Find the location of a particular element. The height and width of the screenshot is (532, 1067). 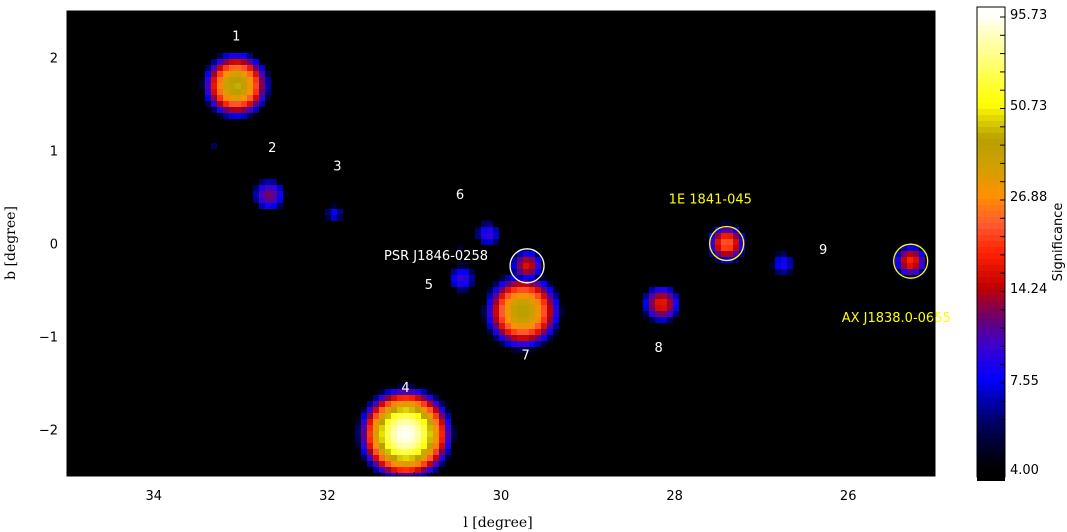

source-name-label: 1E 1841-045 is located at coordinates (710, 200).